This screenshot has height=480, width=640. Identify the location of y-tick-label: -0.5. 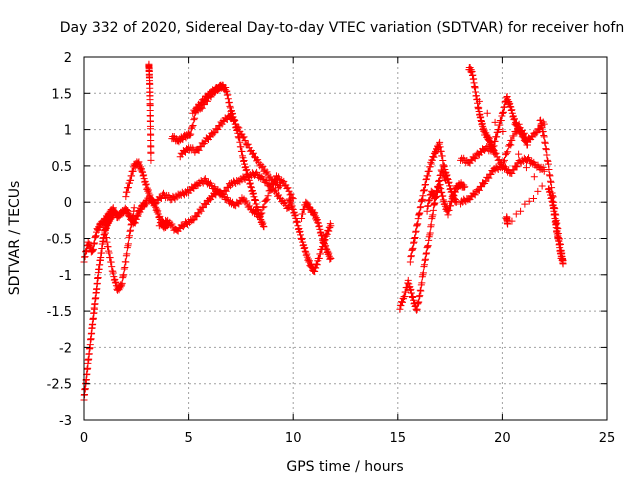
(59, 240).